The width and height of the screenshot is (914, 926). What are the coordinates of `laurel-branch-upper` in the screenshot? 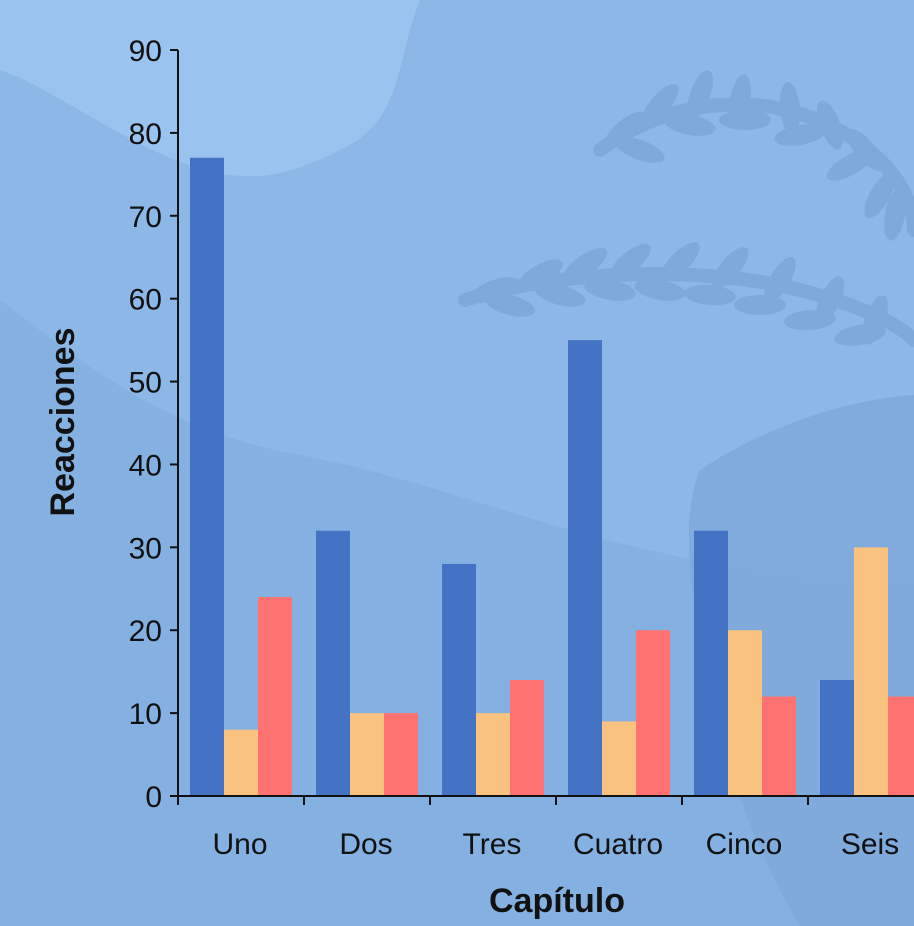 It's located at (753, 155).